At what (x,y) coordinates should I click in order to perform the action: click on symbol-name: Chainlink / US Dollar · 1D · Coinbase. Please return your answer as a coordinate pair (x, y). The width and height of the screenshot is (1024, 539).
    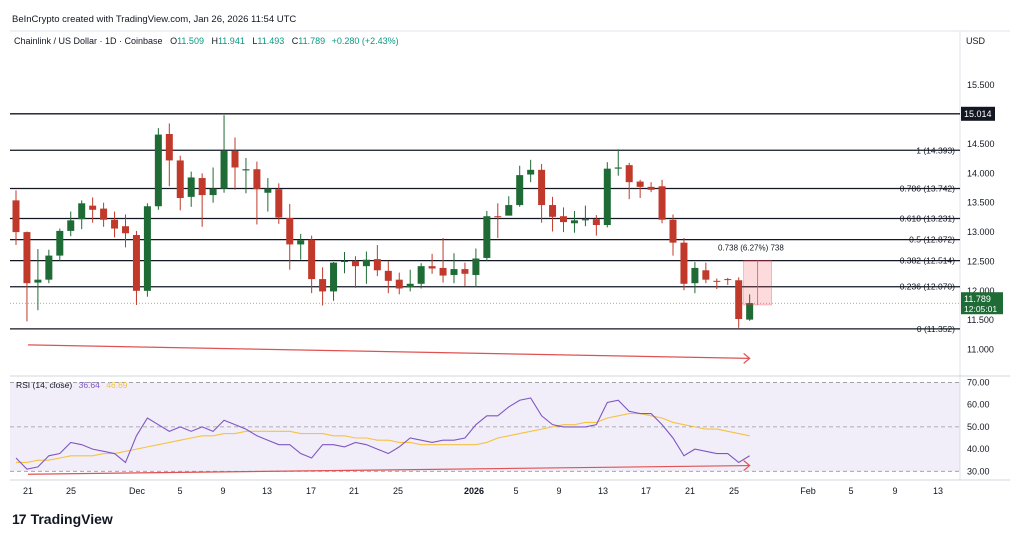
    Looking at the image, I should click on (88, 41).